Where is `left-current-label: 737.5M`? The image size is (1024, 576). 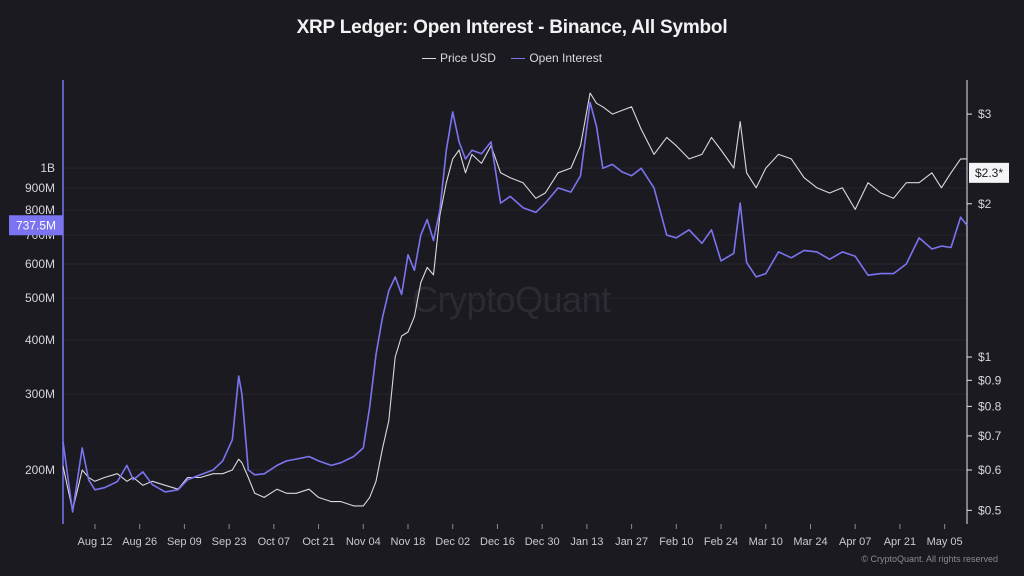
left-current-label: 737.5M is located at coordinates (36, 225).